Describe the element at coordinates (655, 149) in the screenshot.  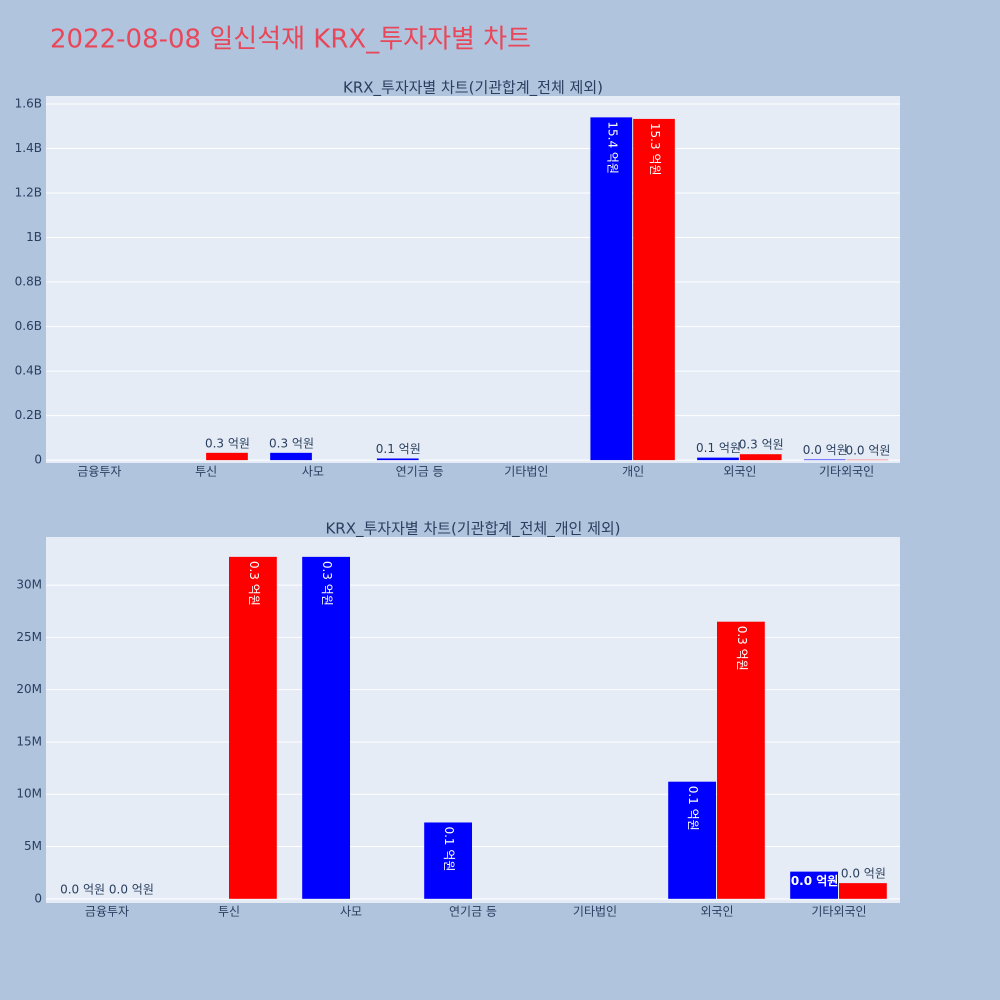
I see `value-label: 15.3 억원` at that location.